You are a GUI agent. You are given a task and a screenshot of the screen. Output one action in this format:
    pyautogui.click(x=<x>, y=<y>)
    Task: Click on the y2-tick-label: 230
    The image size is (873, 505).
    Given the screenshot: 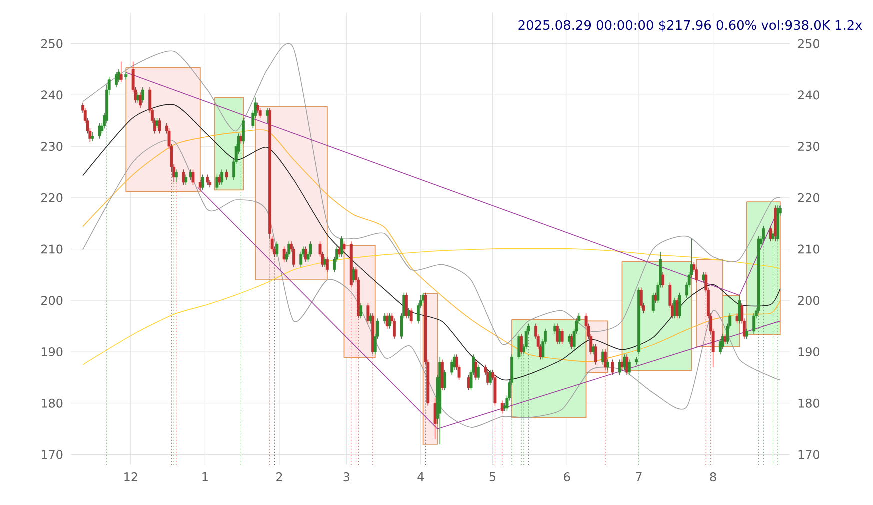 What is the action you would take?
    pyautogui.click(x=809, y=147)
    